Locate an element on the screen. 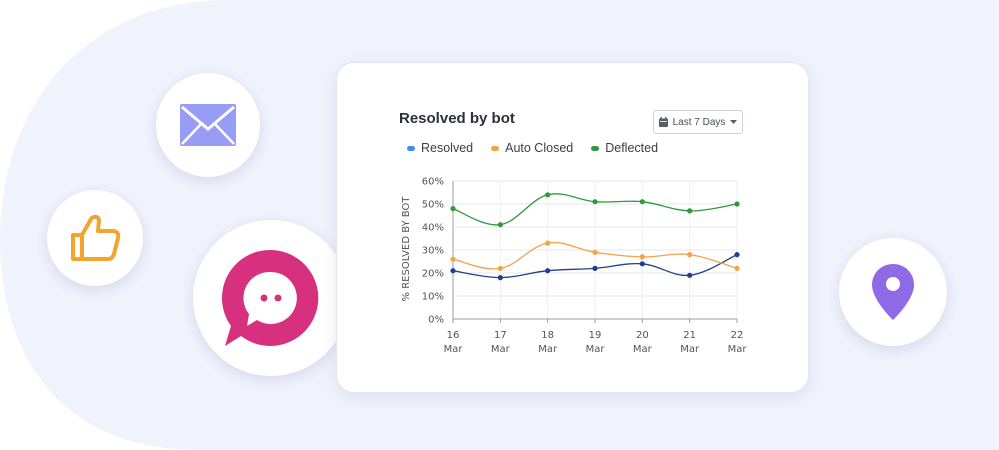 The height and width of the screenshot is (450, 999). x-tick-label-day: 16 is located at coordinates (453, 335).